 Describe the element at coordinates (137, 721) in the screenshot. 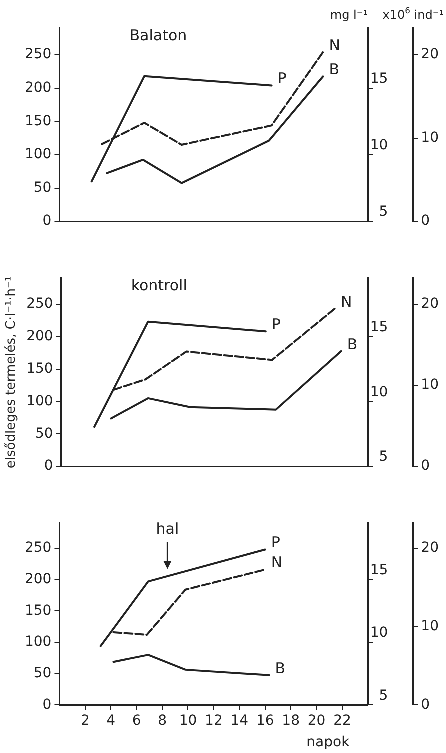

I see `x-tick-label: 6` at that location.